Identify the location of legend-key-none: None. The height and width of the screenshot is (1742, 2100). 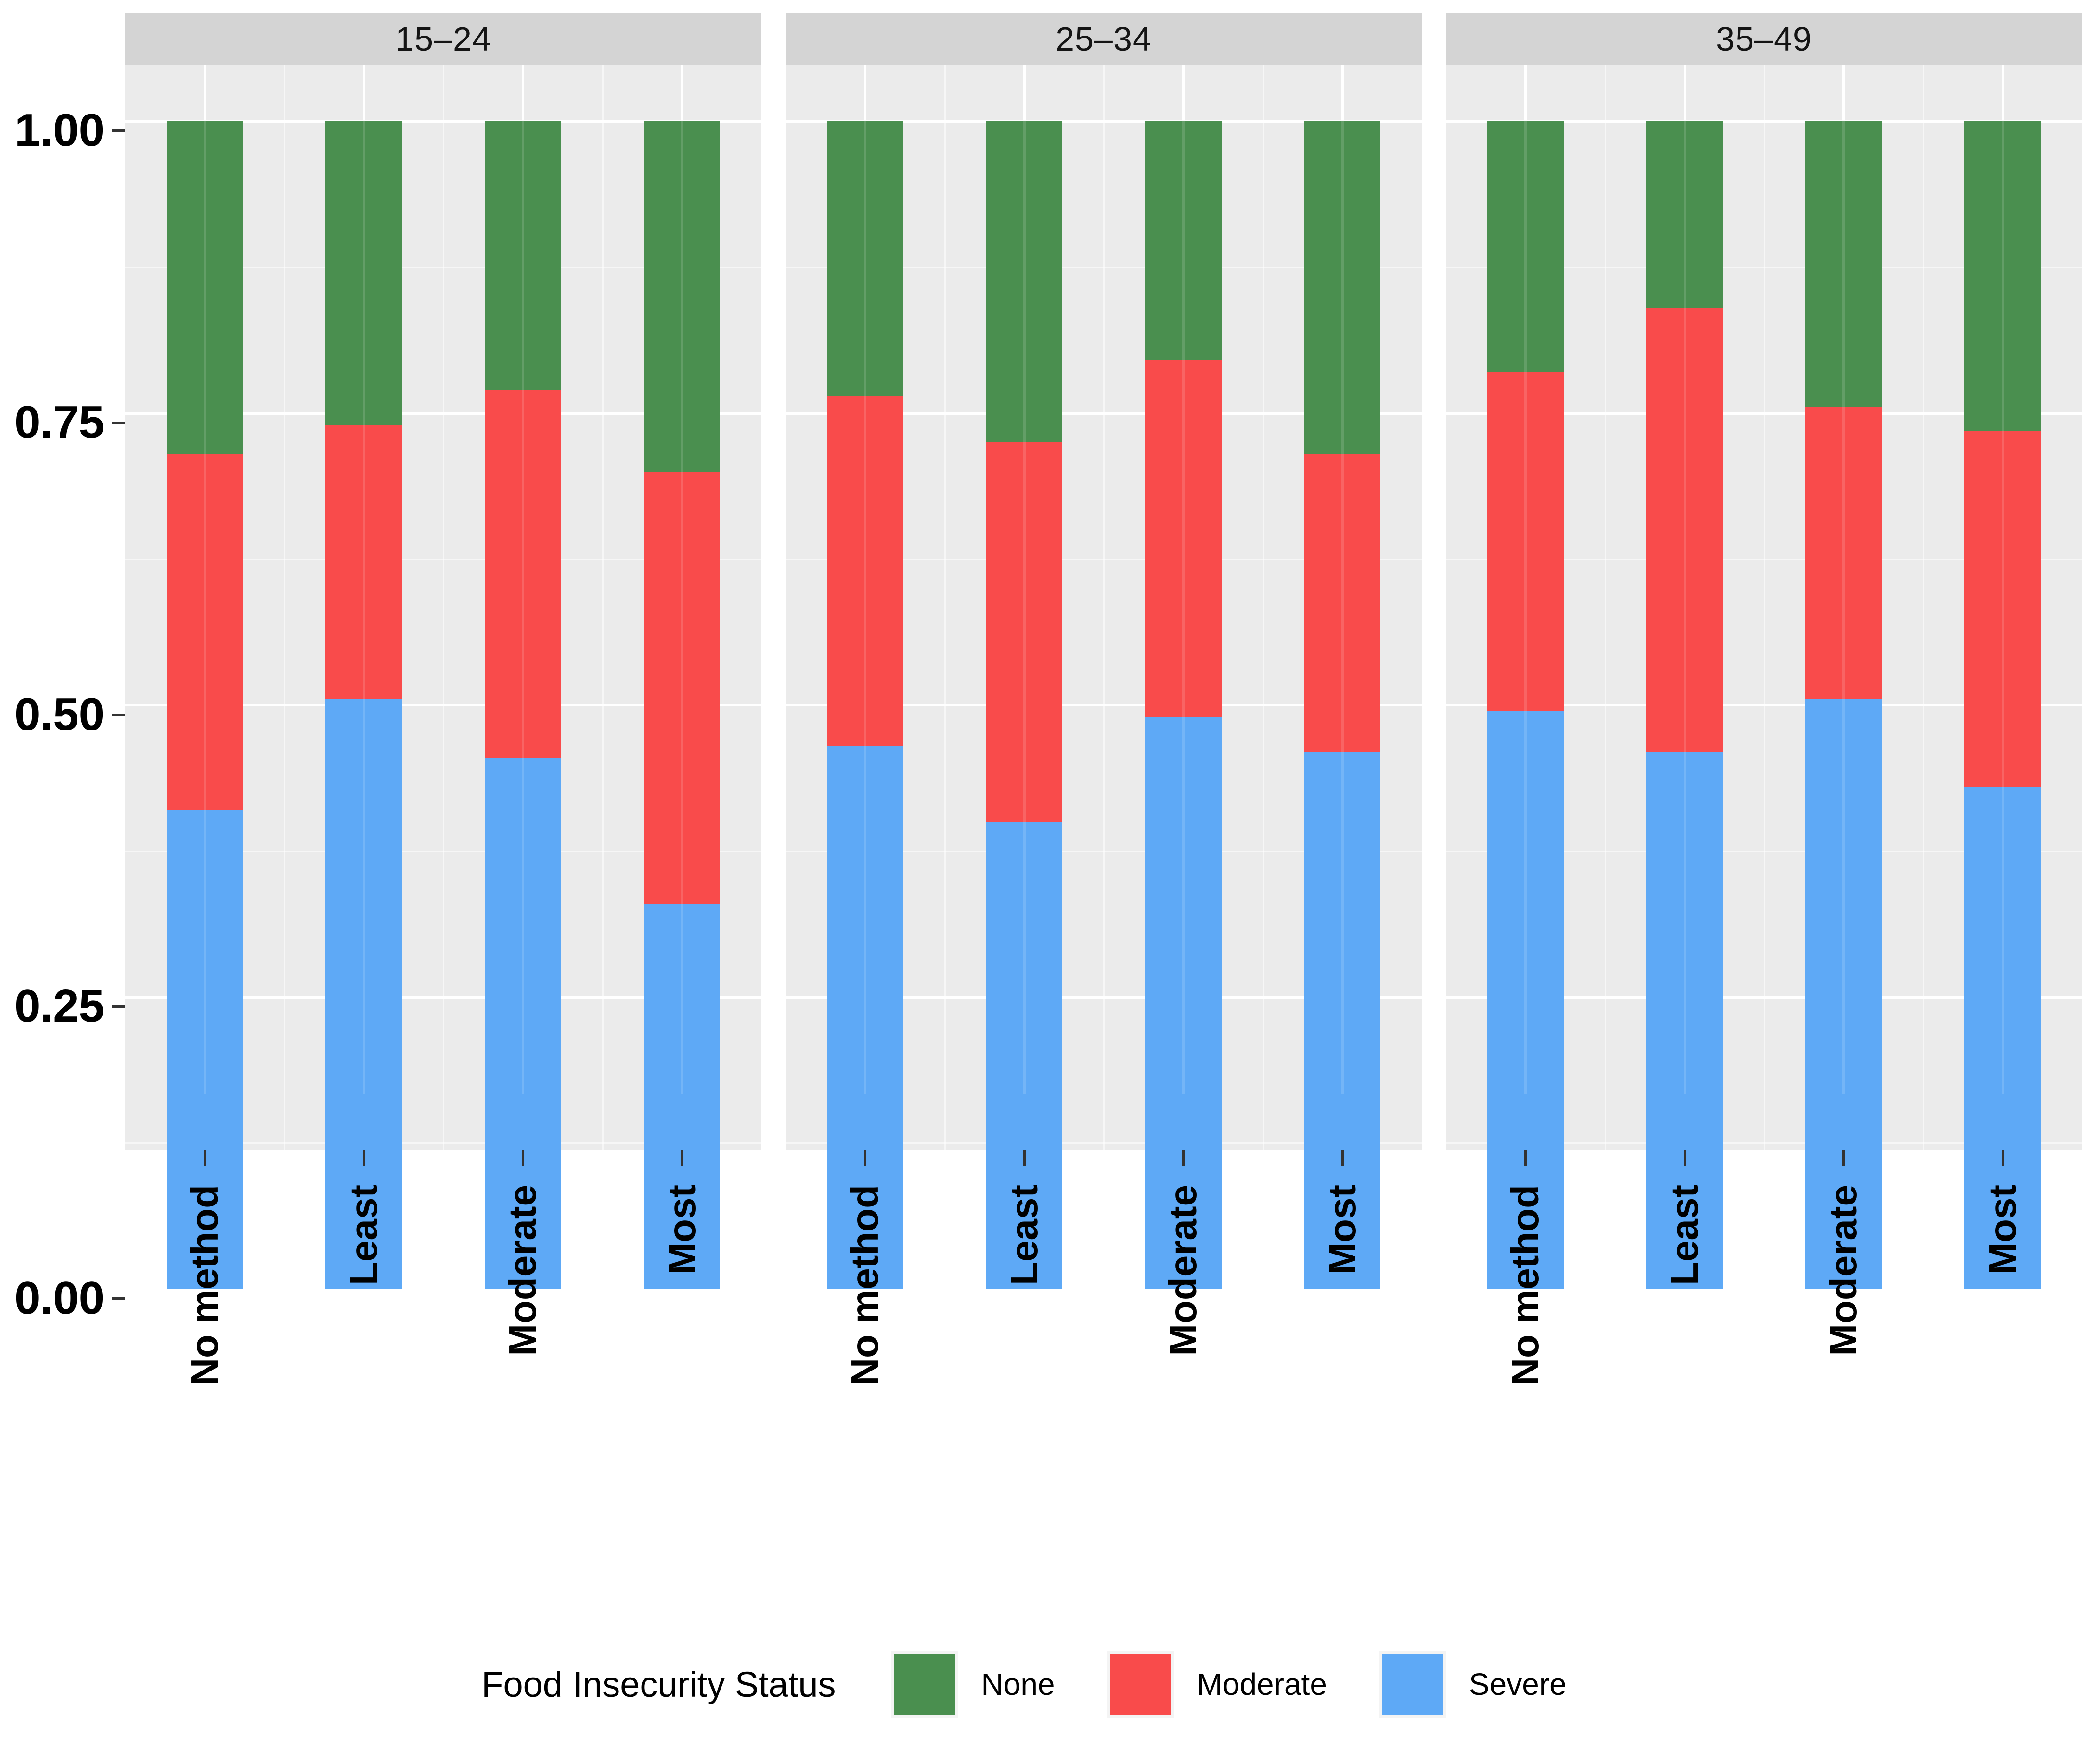
(999, 1684).